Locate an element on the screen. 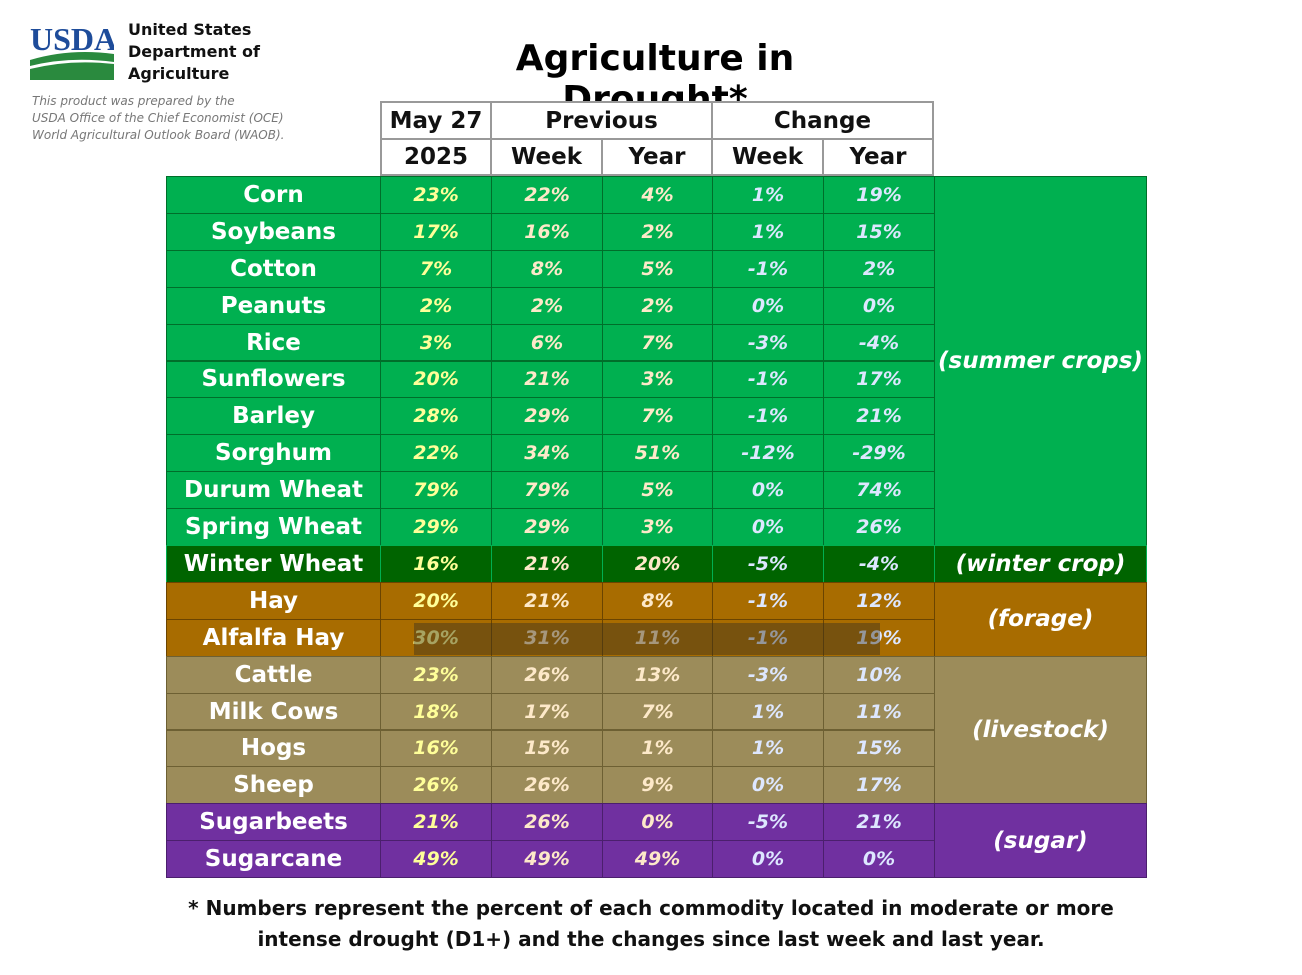 The height and width of the screenshot is (975, 1302). value-cell: 13% is located at coordinates (657, 674).